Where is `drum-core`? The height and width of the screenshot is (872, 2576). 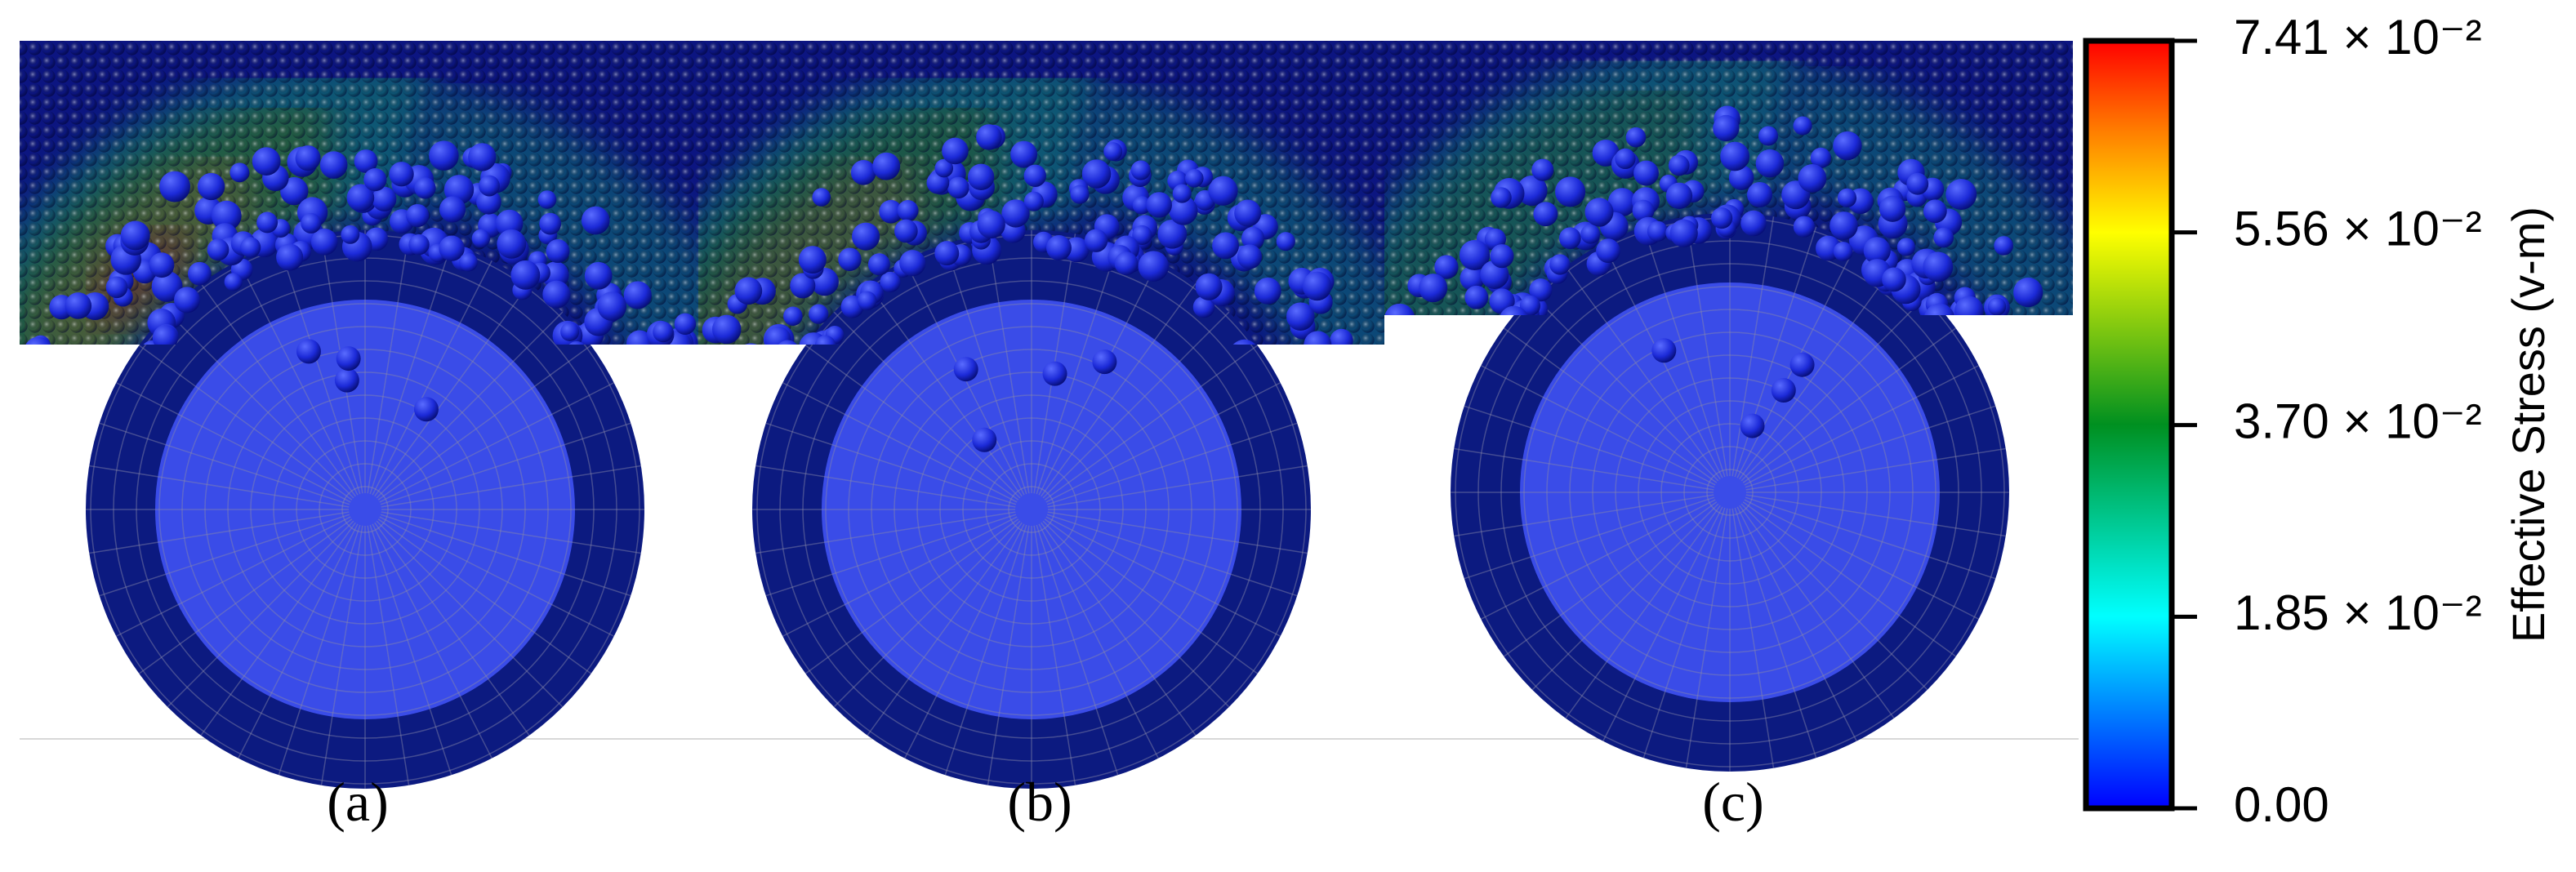
drum-core is located at coordinates (365, 510).